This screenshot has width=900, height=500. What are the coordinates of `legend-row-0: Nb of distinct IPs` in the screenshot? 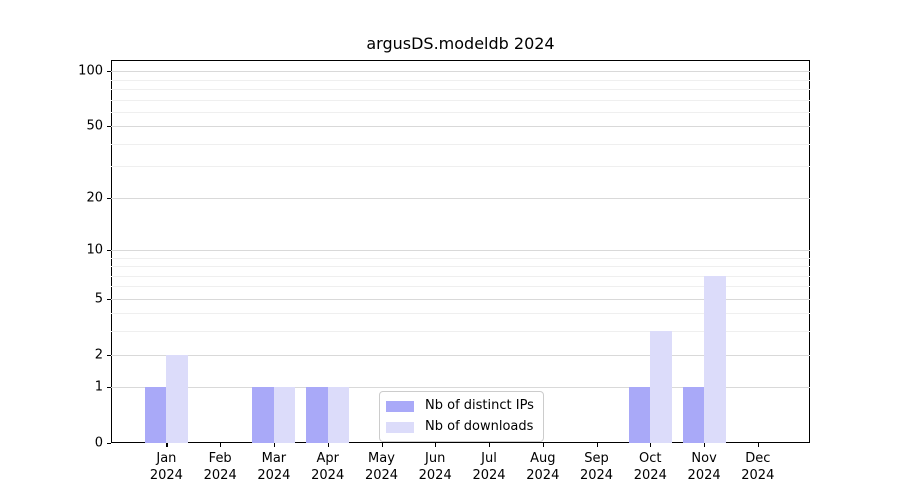 It's located at (460, 406).